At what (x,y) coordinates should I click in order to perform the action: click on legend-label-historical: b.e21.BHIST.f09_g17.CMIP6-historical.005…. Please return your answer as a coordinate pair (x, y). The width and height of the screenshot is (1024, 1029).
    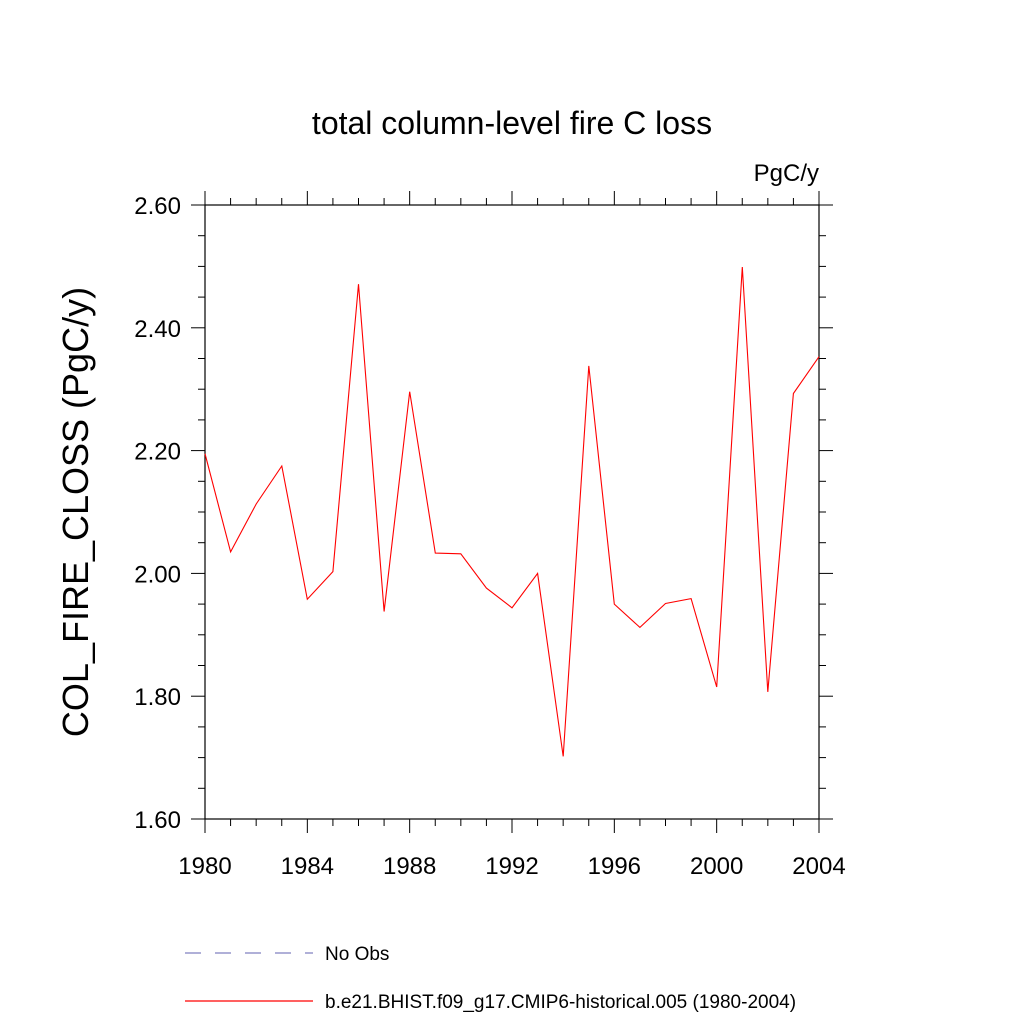
    Looking at the image, I should click on (560, 1002).